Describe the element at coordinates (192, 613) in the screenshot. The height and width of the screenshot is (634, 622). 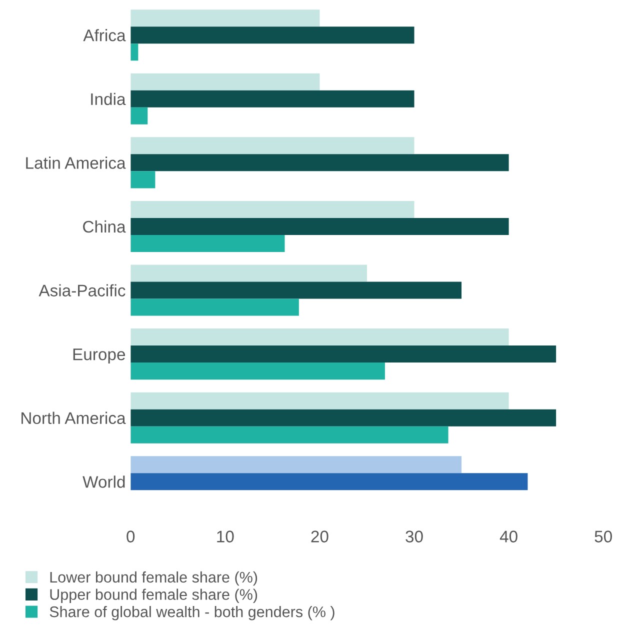
I see `legend-label: Share of global wealth - both genders (% )` at that location.